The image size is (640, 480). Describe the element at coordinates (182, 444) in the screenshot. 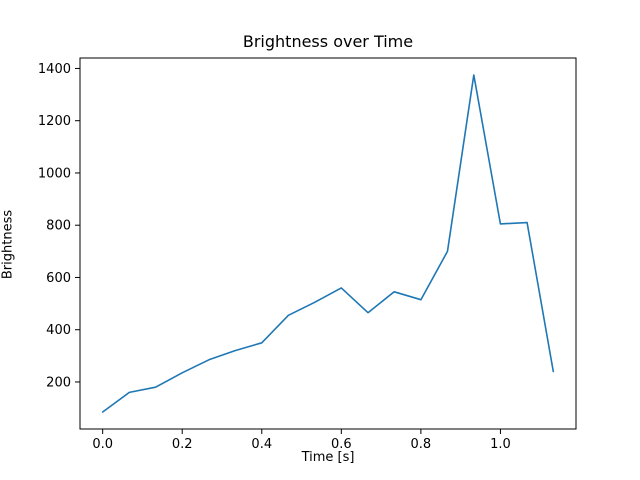

I see `x-tick-label: 0.2` at that location.